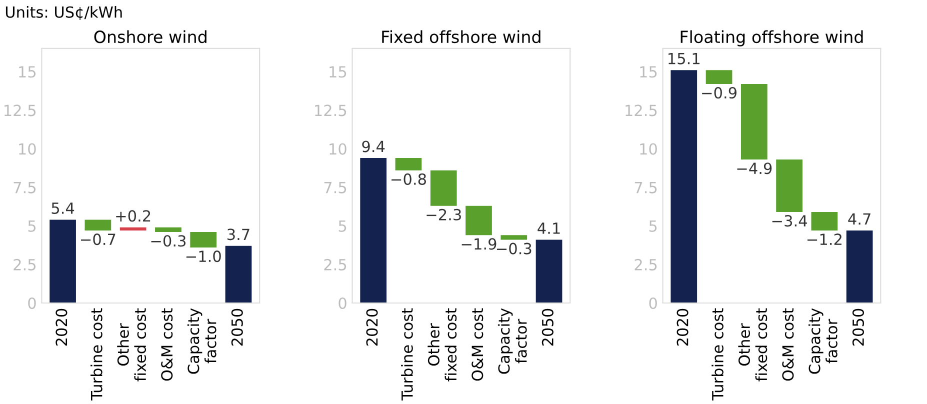 The image size is (927, 404). What do you see at coordinates (238, 234) in the screenshot?
I see `data-label: 3.7` at bounding box center [238, 234].